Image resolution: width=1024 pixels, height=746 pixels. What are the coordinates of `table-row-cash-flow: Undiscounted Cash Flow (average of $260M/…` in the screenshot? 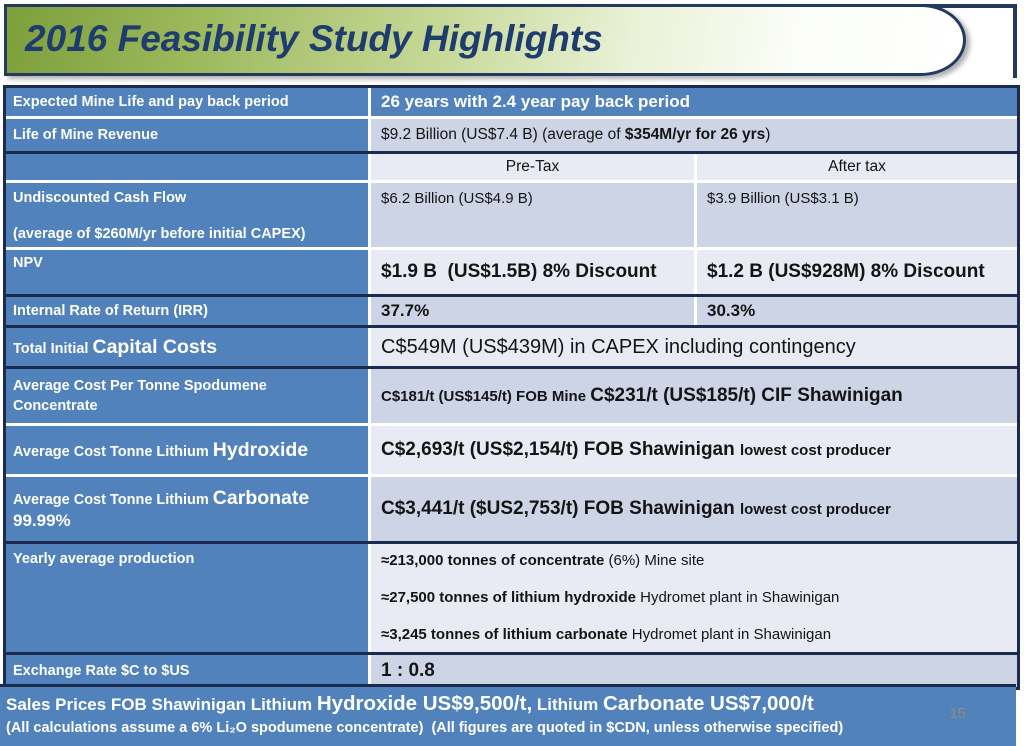 It's located at (511, 215).